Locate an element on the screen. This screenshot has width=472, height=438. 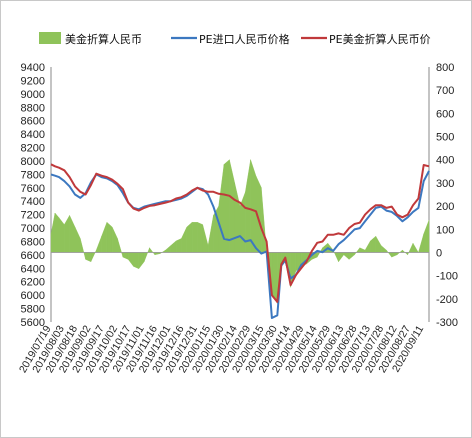
y-left-tick-label: 8400 is located at coordinates (33, 135).